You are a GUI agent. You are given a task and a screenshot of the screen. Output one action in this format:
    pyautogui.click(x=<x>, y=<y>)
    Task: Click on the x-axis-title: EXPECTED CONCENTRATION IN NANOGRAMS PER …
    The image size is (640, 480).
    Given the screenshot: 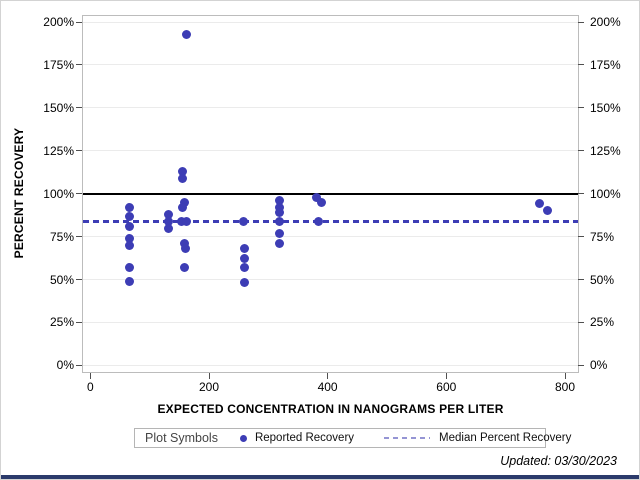 What is the action you would take?
    pyautogui.click(x=330, y=409)
    